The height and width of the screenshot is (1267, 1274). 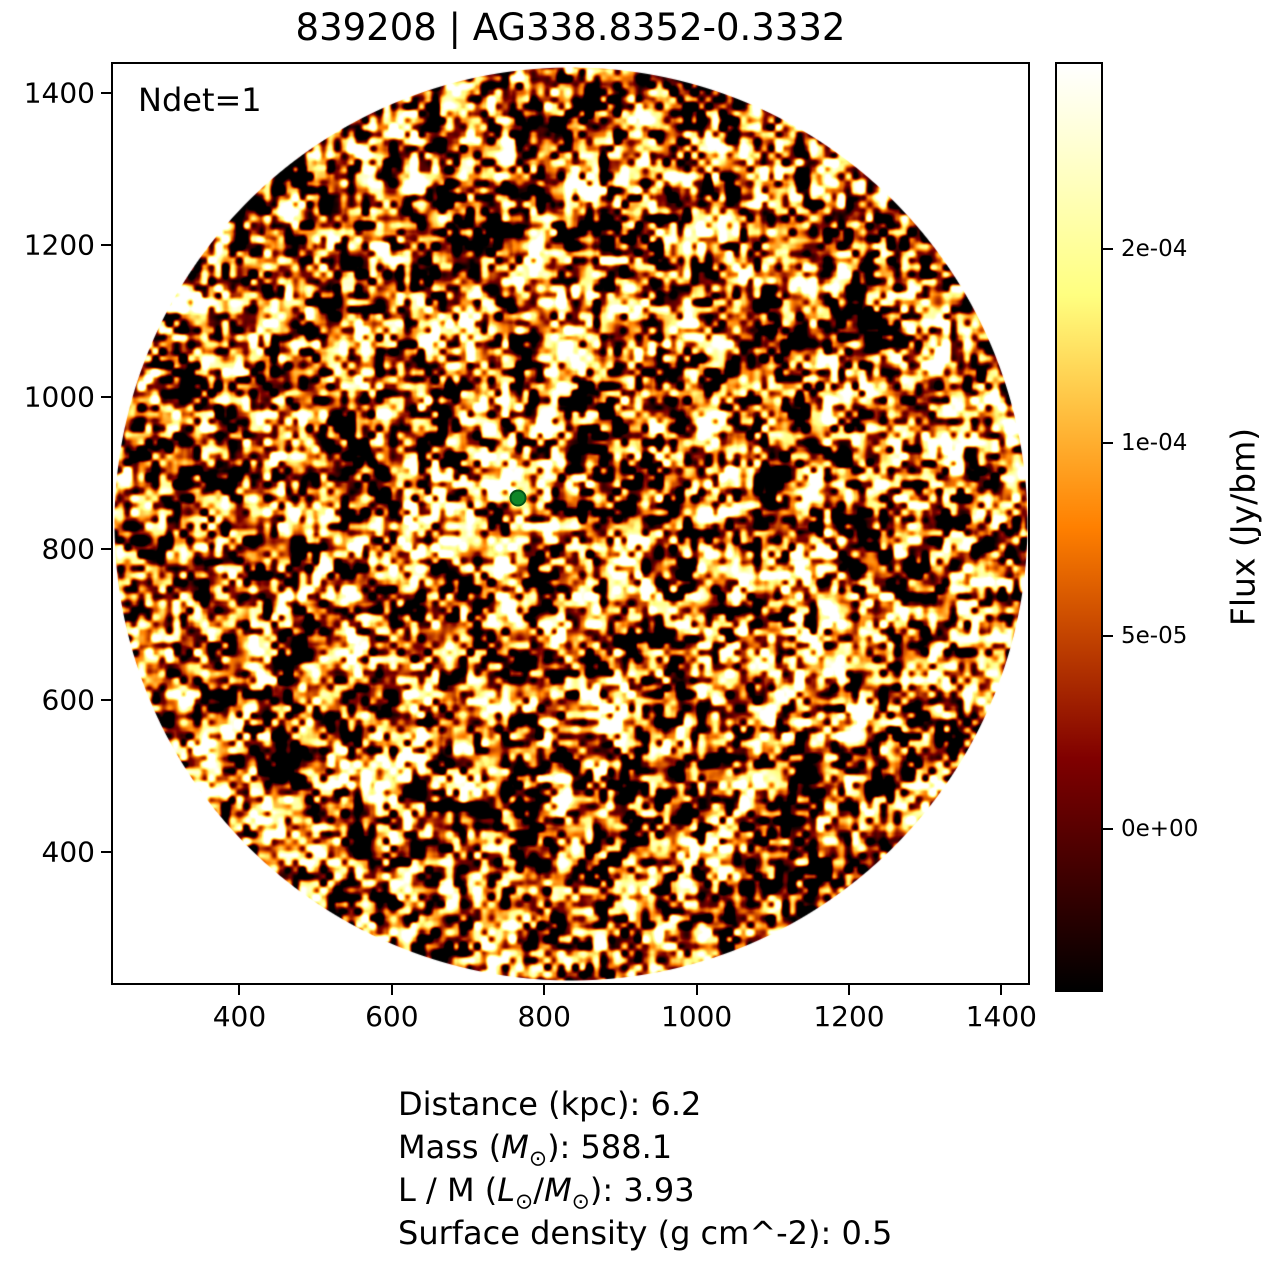 What do you see at coordinates (1001, 1016) in the screenshot?
I see `x-tick-label: 1400` at bounding box center [1001, 1016].